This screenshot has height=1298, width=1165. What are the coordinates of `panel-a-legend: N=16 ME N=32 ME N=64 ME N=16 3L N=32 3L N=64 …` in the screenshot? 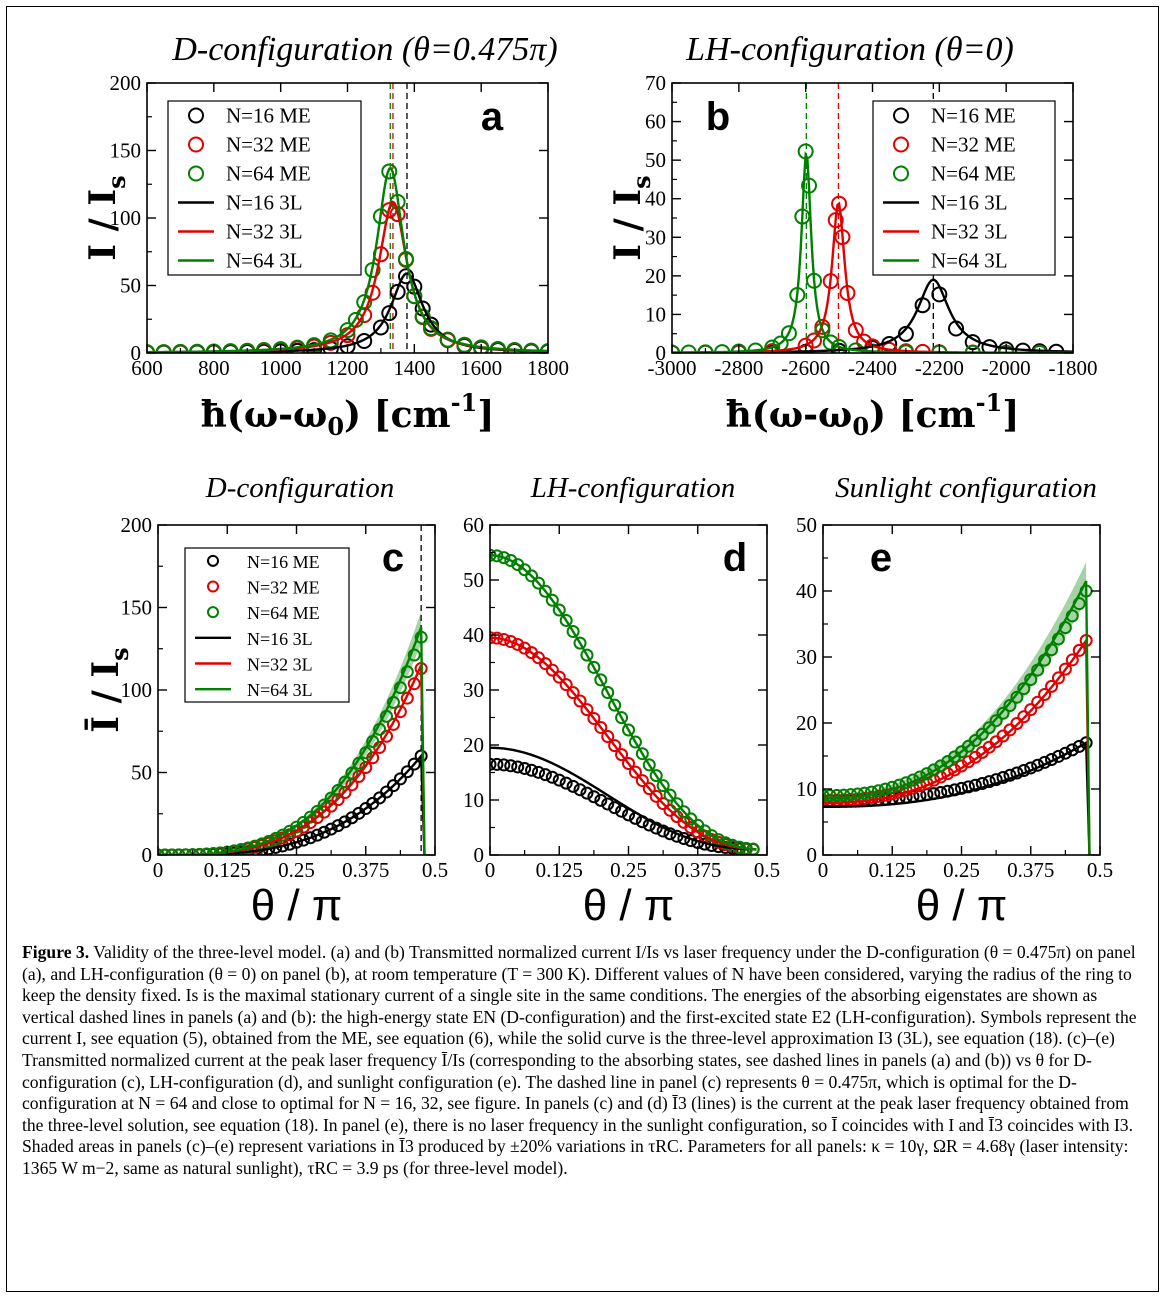 It's located at (264, 188).